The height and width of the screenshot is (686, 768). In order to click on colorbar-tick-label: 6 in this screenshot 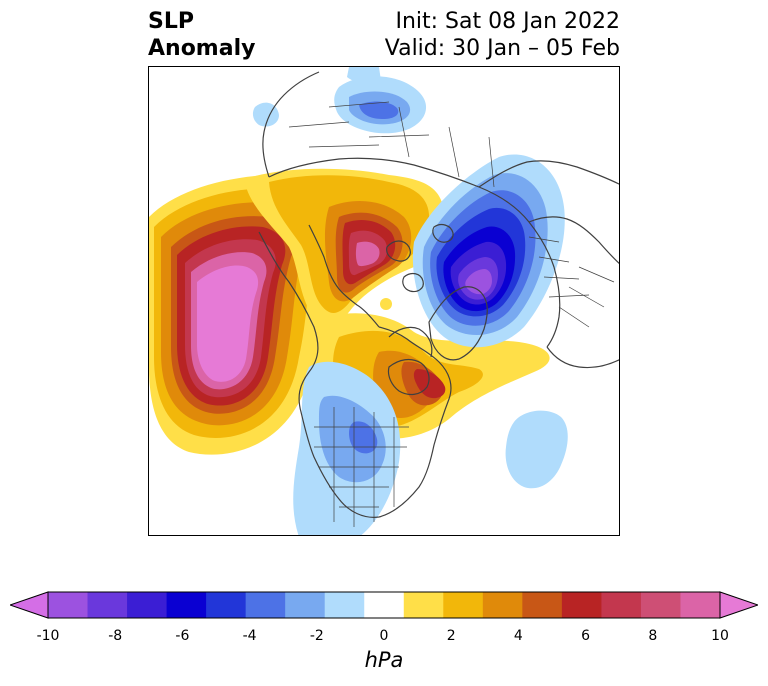, I will do `click(586, 636)`.